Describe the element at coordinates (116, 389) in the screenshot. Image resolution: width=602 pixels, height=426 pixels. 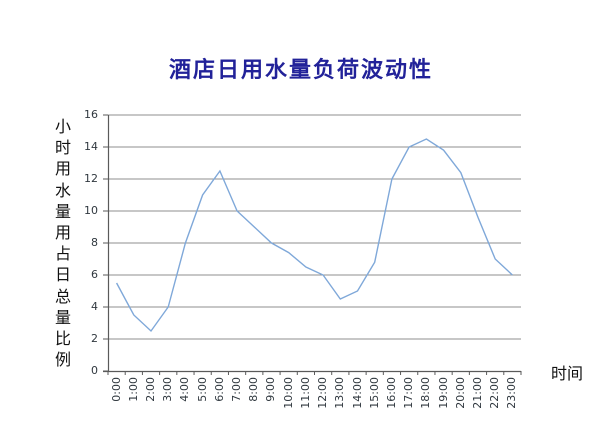
I see `x-tick-label: 0:00` at that location.